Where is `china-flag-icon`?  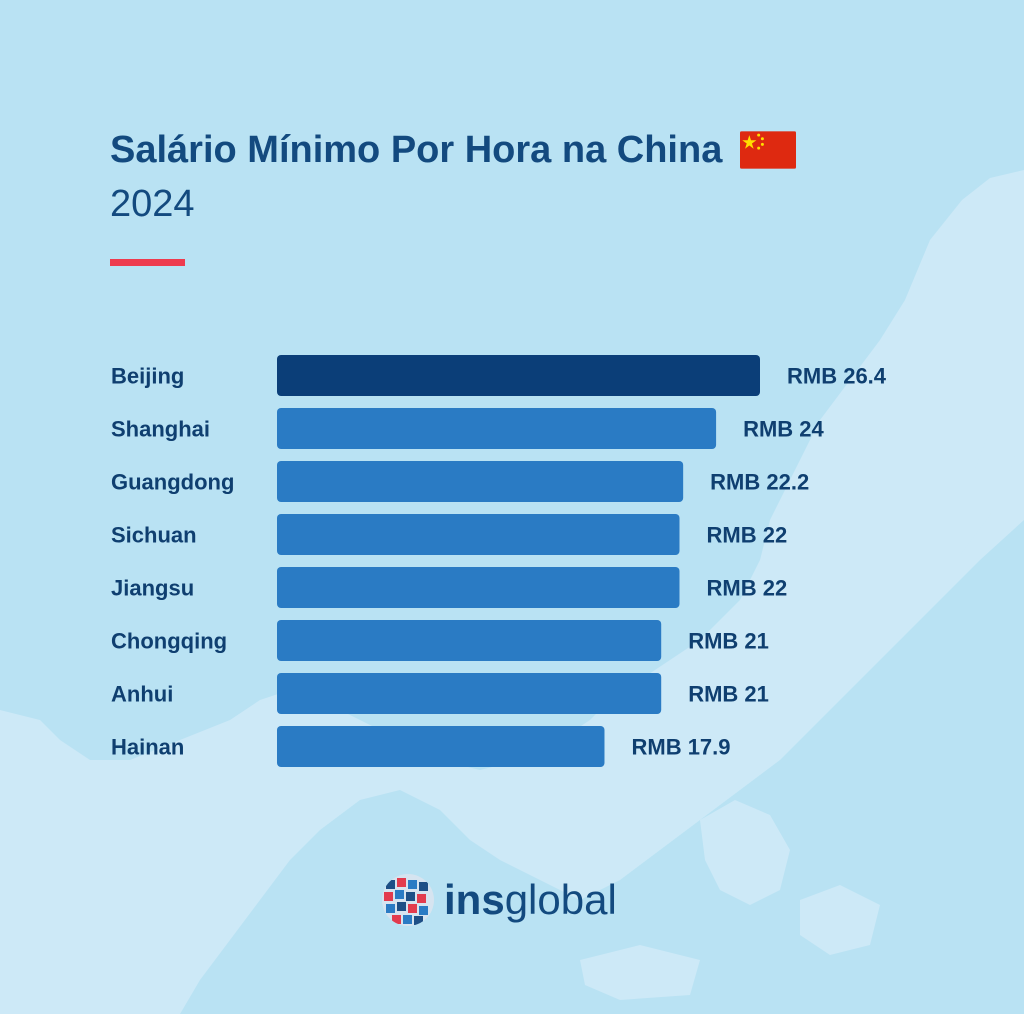 china-flag-icon is located at coordinates (768, 150).